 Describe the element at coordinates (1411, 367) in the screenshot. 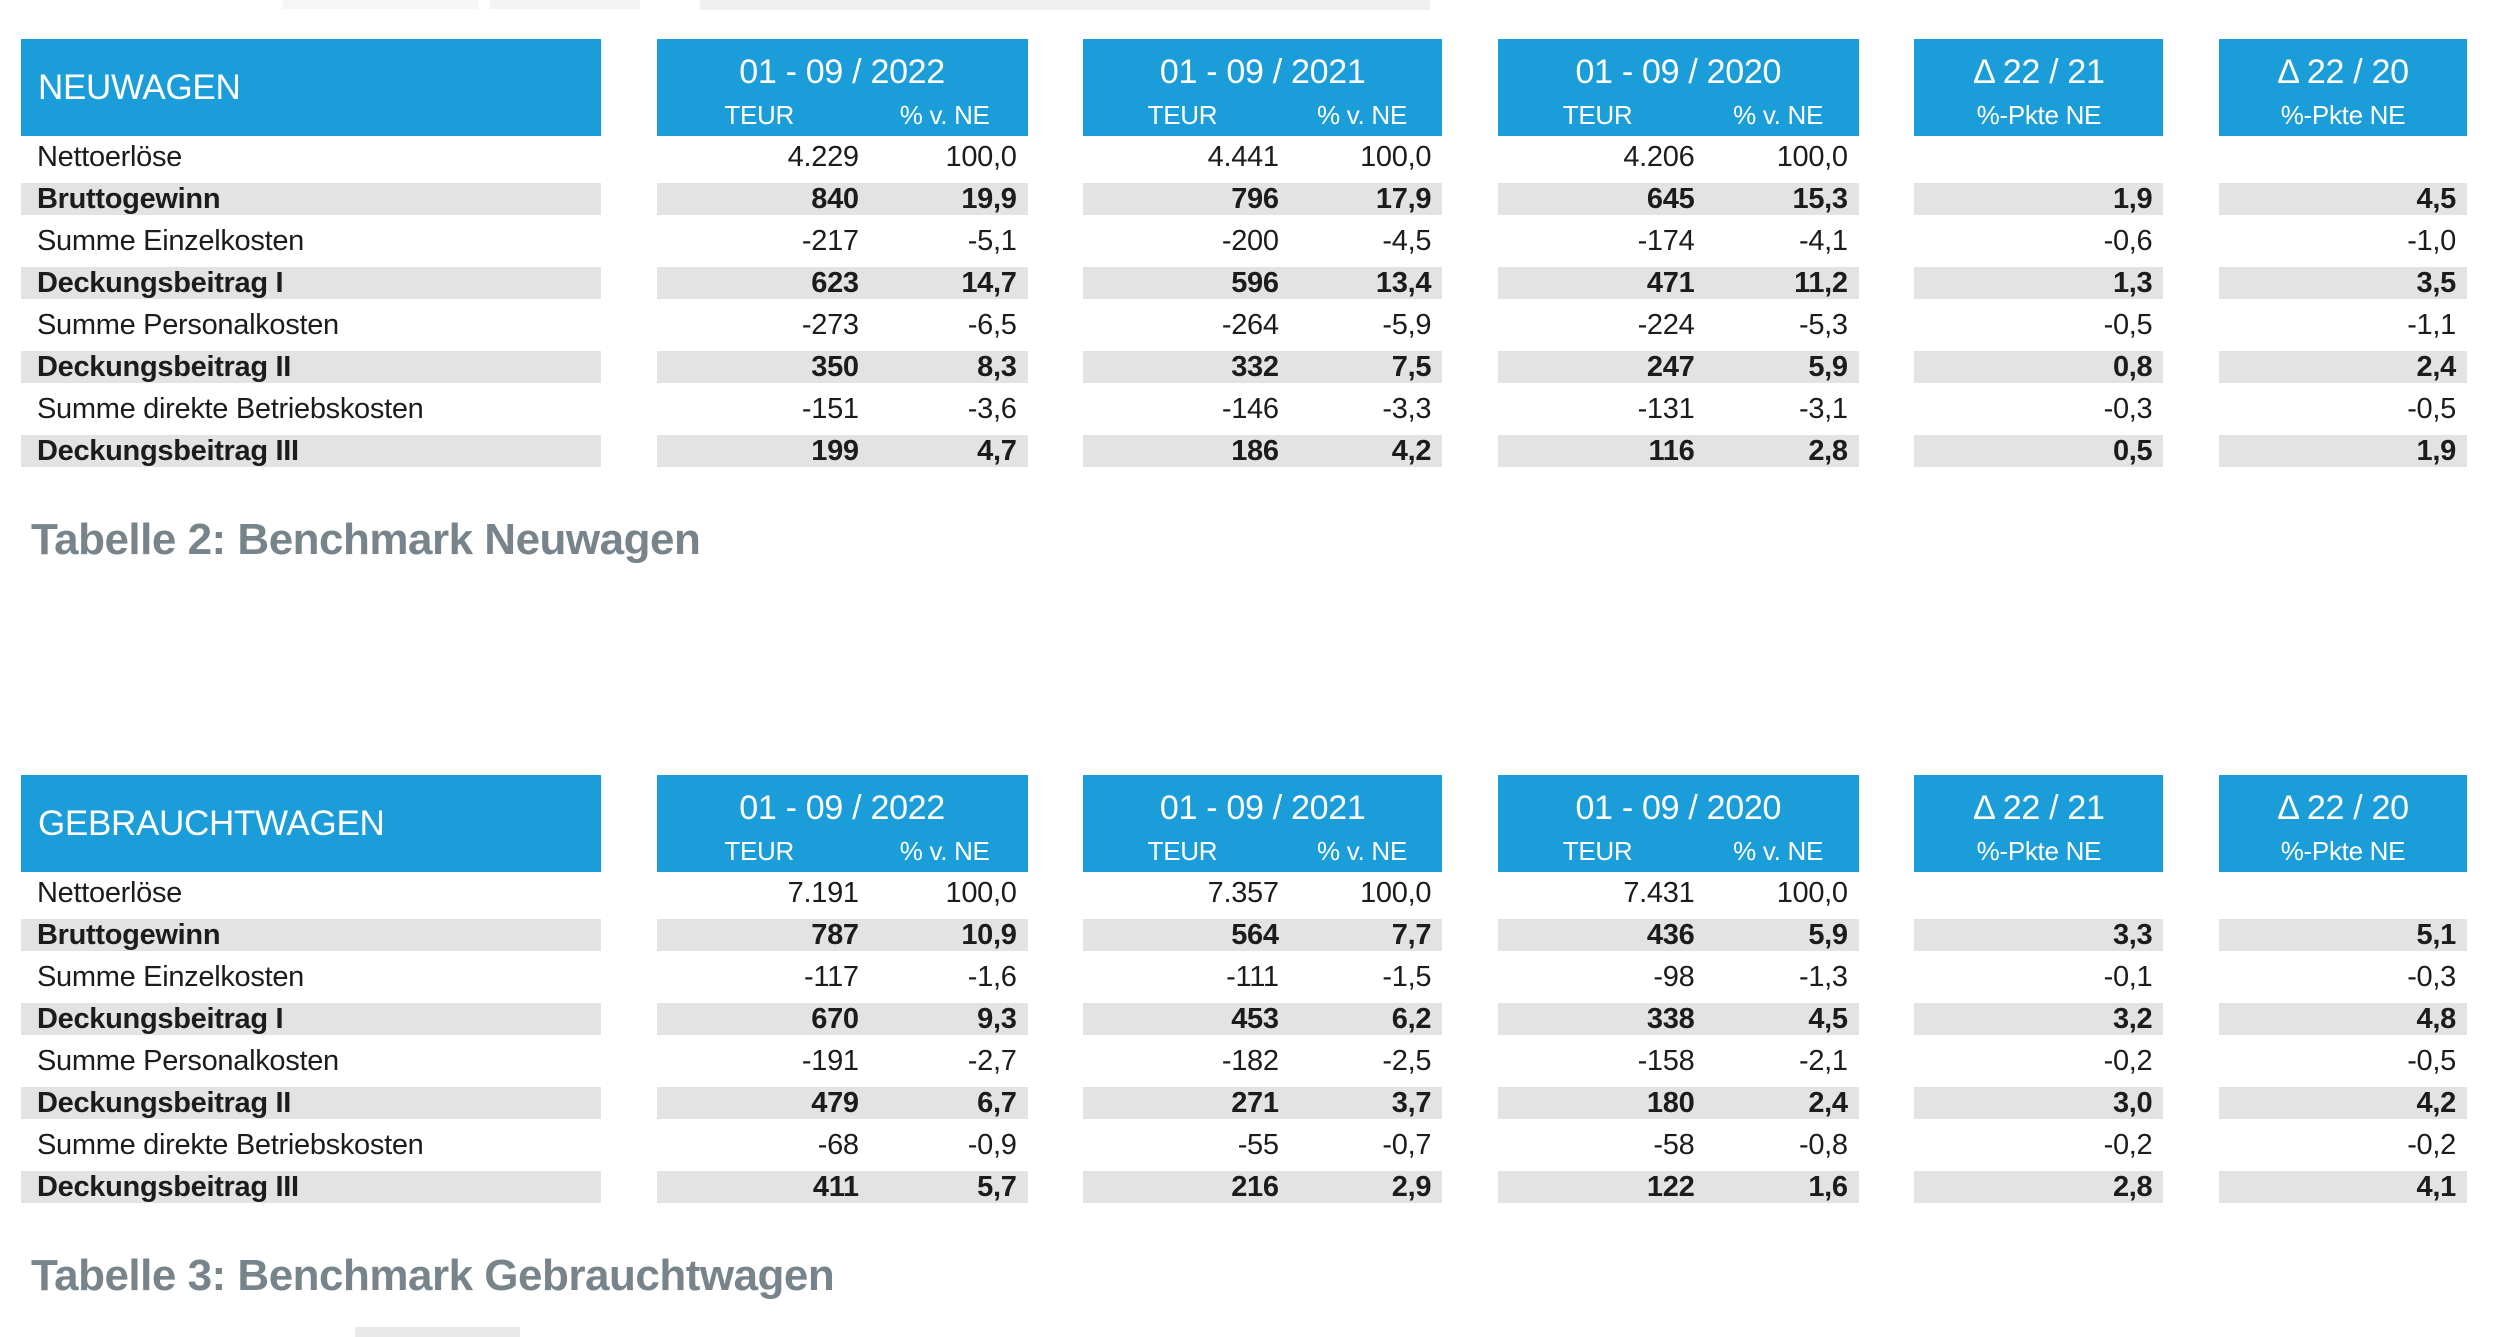

I see `pct-value: 7,5` at that location.